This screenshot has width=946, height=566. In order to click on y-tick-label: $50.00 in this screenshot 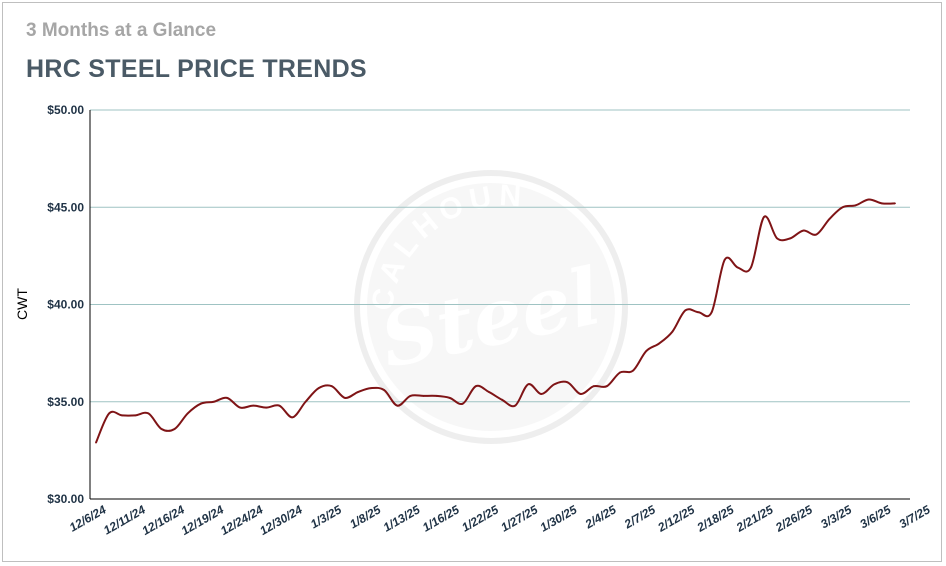, I will do `click(65, 110)`.